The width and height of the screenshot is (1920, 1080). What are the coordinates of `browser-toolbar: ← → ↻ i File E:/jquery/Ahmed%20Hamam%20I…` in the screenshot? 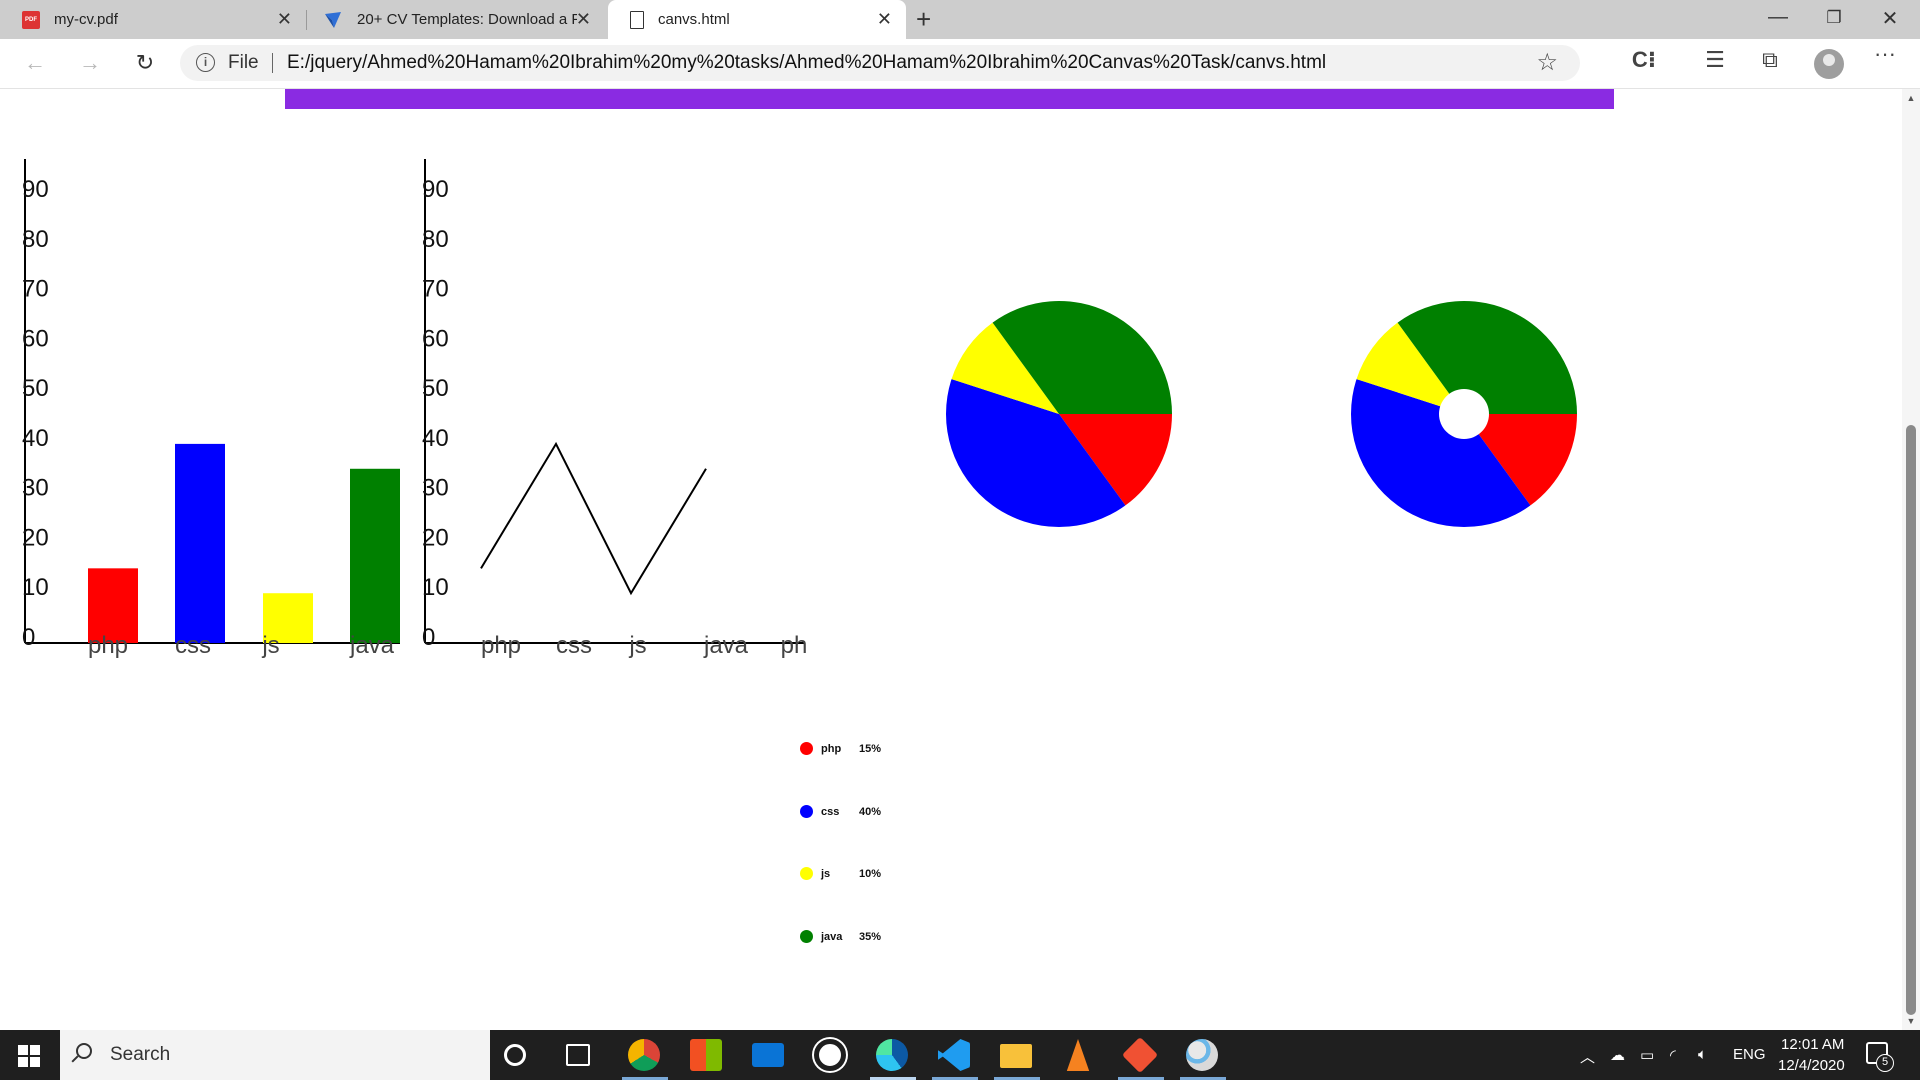 It's located at (960, 64).